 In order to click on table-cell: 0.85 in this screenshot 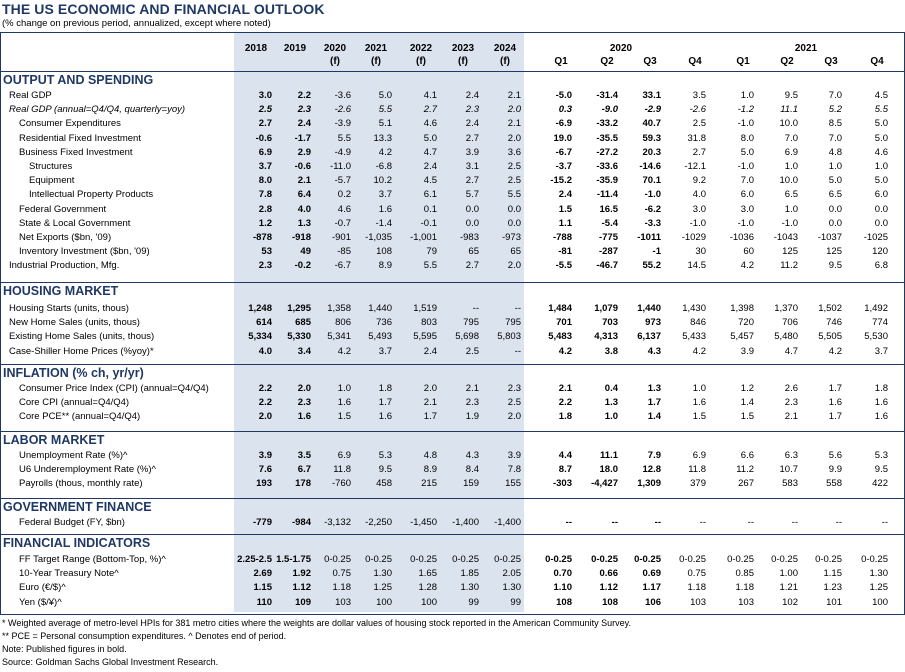, I will do `click(745, 574)`.